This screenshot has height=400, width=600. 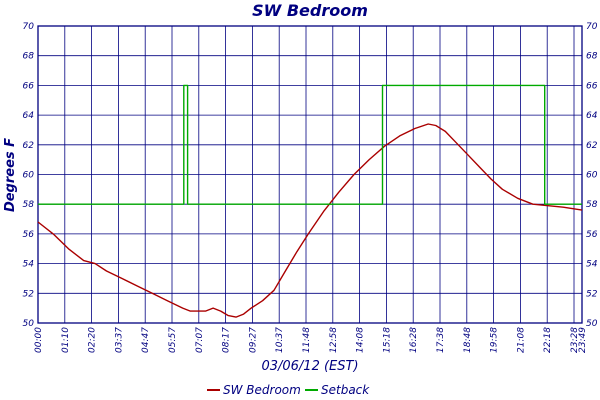 I want to click on chart-title: SW Bedroom, so click(x=310, y=10).